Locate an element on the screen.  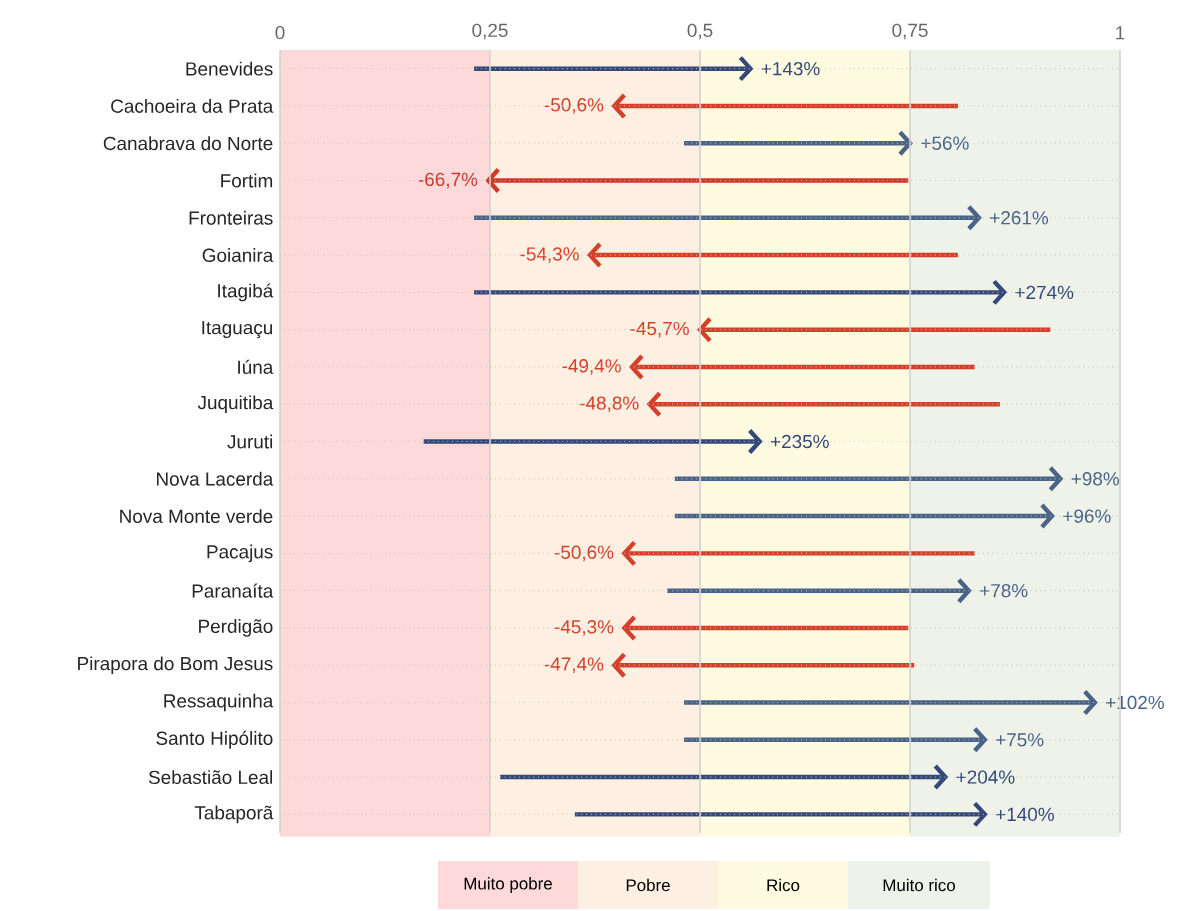
annotation: -49,4% is located at coordinates (591, 367).